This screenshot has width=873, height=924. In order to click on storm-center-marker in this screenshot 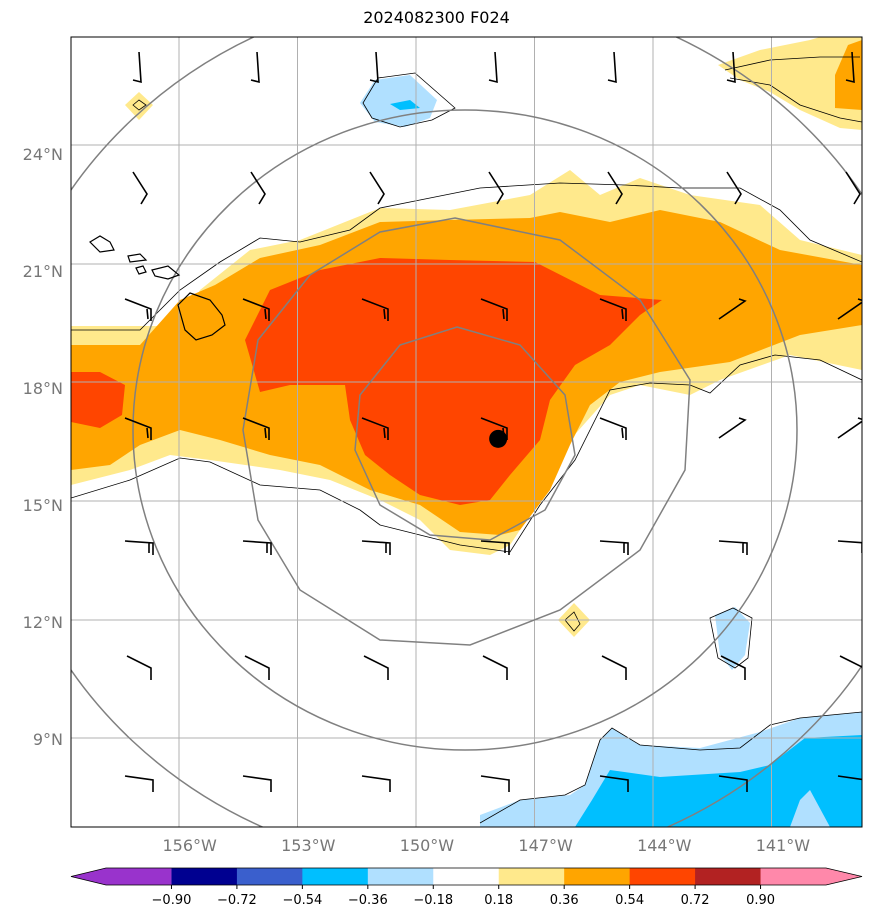, I will do `click(498, 438)`.